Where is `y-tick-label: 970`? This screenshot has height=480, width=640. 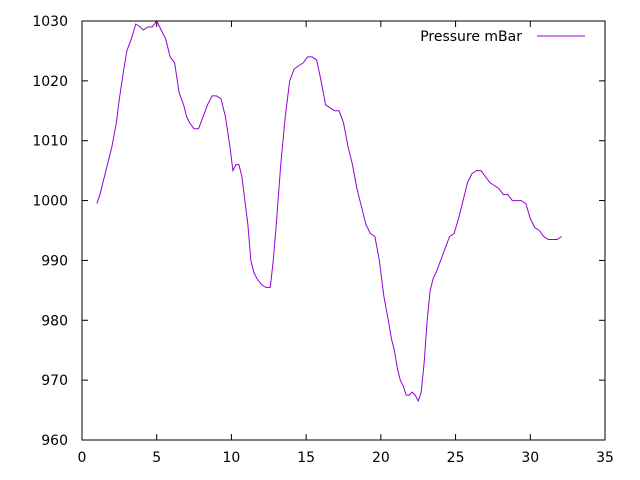 y-tick-label: 970 is located at coordinates (54, 381).